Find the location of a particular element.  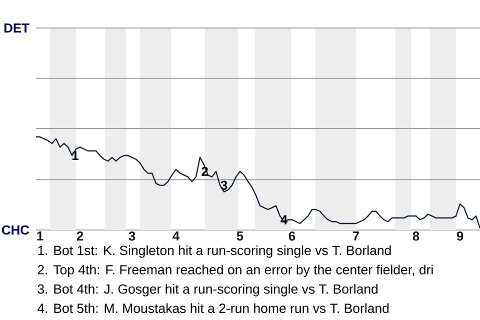

x-tick-label: 2 is located at coordinates (80, 236).